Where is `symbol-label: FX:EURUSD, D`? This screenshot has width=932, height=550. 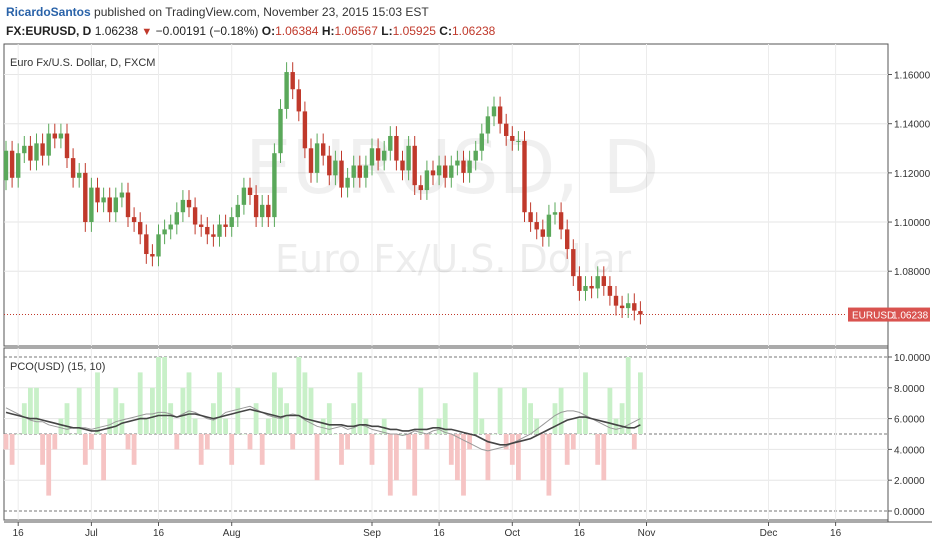
symbol-label: FX:EURUSD, D is located at coordinates (49, 31).